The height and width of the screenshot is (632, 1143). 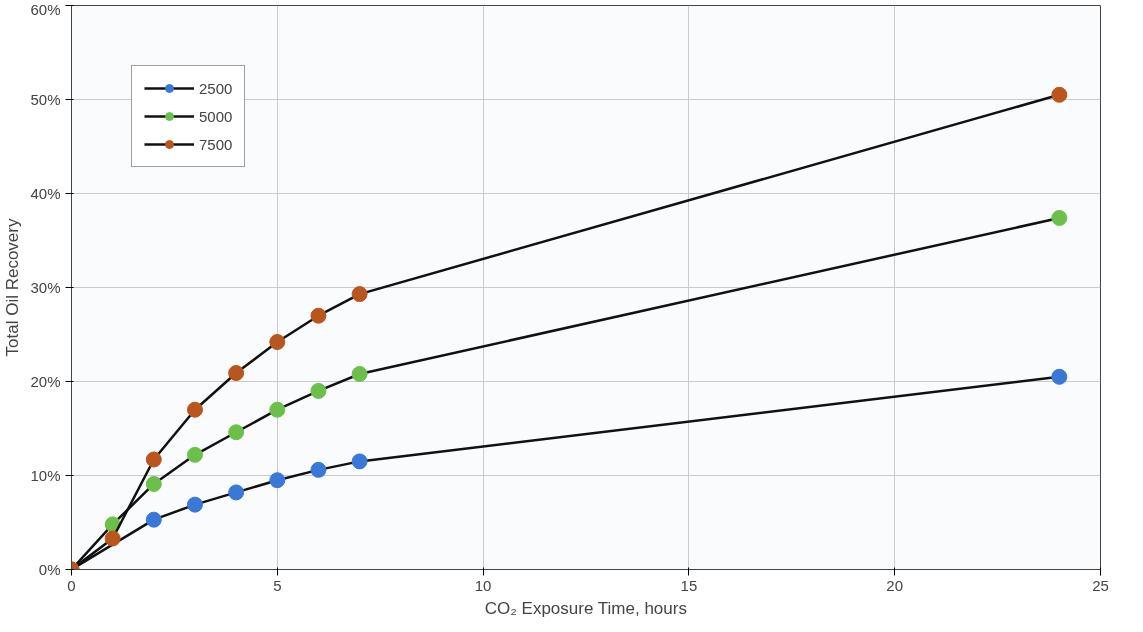 I want to click on y-tick-label: 20%, so click(x=45, y=381).